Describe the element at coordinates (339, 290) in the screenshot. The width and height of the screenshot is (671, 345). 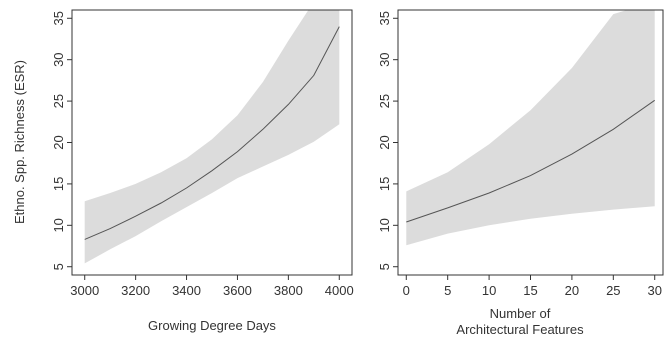
I see `x-tick-label: 4000` at that location.